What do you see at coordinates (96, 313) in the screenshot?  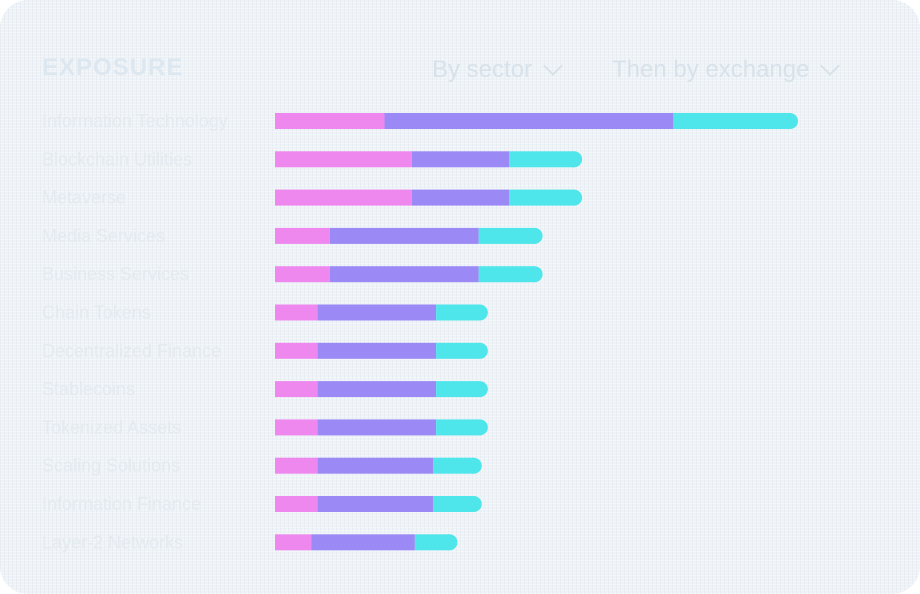 I see `category-label: Chain Tokens` at bounding box center [96, 313].